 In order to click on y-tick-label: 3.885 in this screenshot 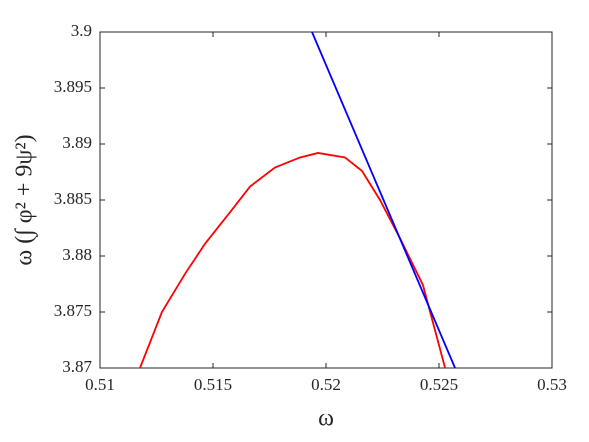, I will do `click(73, 198)`.